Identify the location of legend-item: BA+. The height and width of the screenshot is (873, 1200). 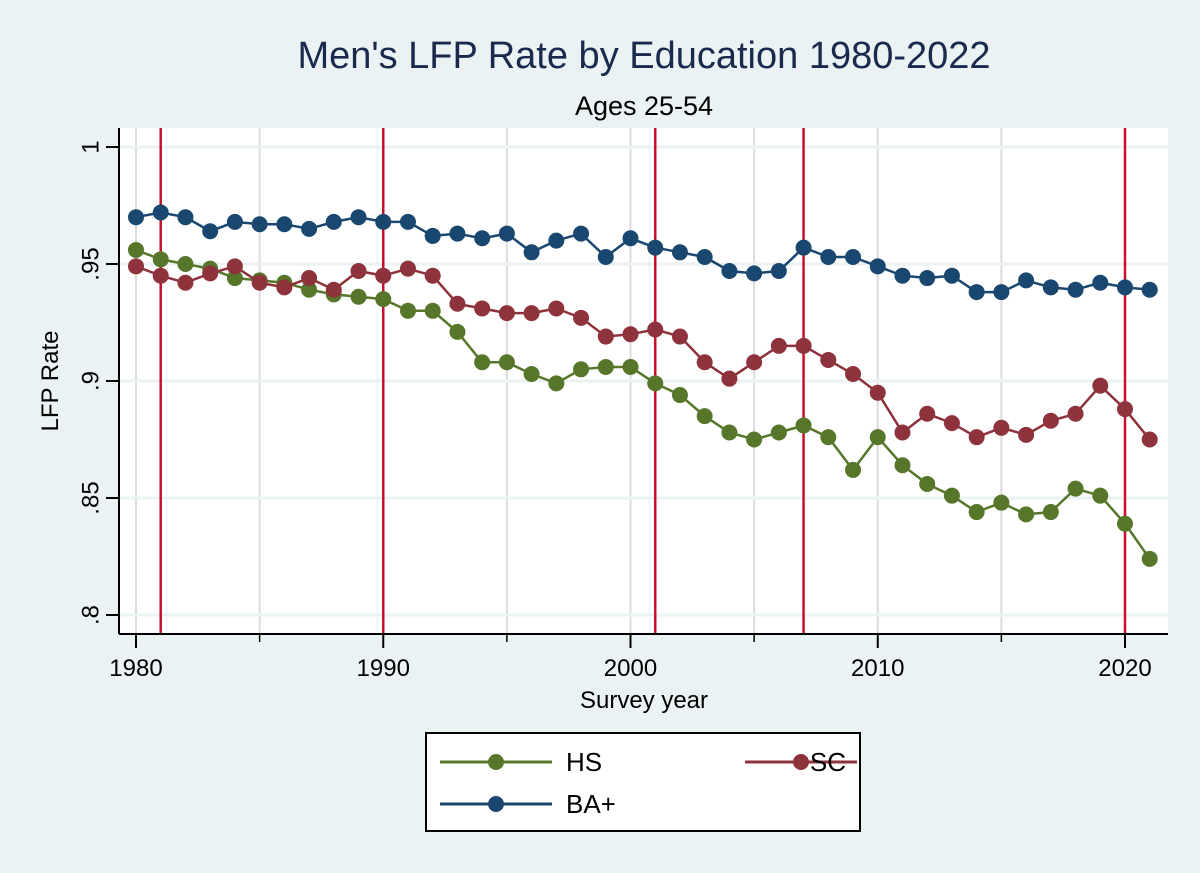
(528, 804).